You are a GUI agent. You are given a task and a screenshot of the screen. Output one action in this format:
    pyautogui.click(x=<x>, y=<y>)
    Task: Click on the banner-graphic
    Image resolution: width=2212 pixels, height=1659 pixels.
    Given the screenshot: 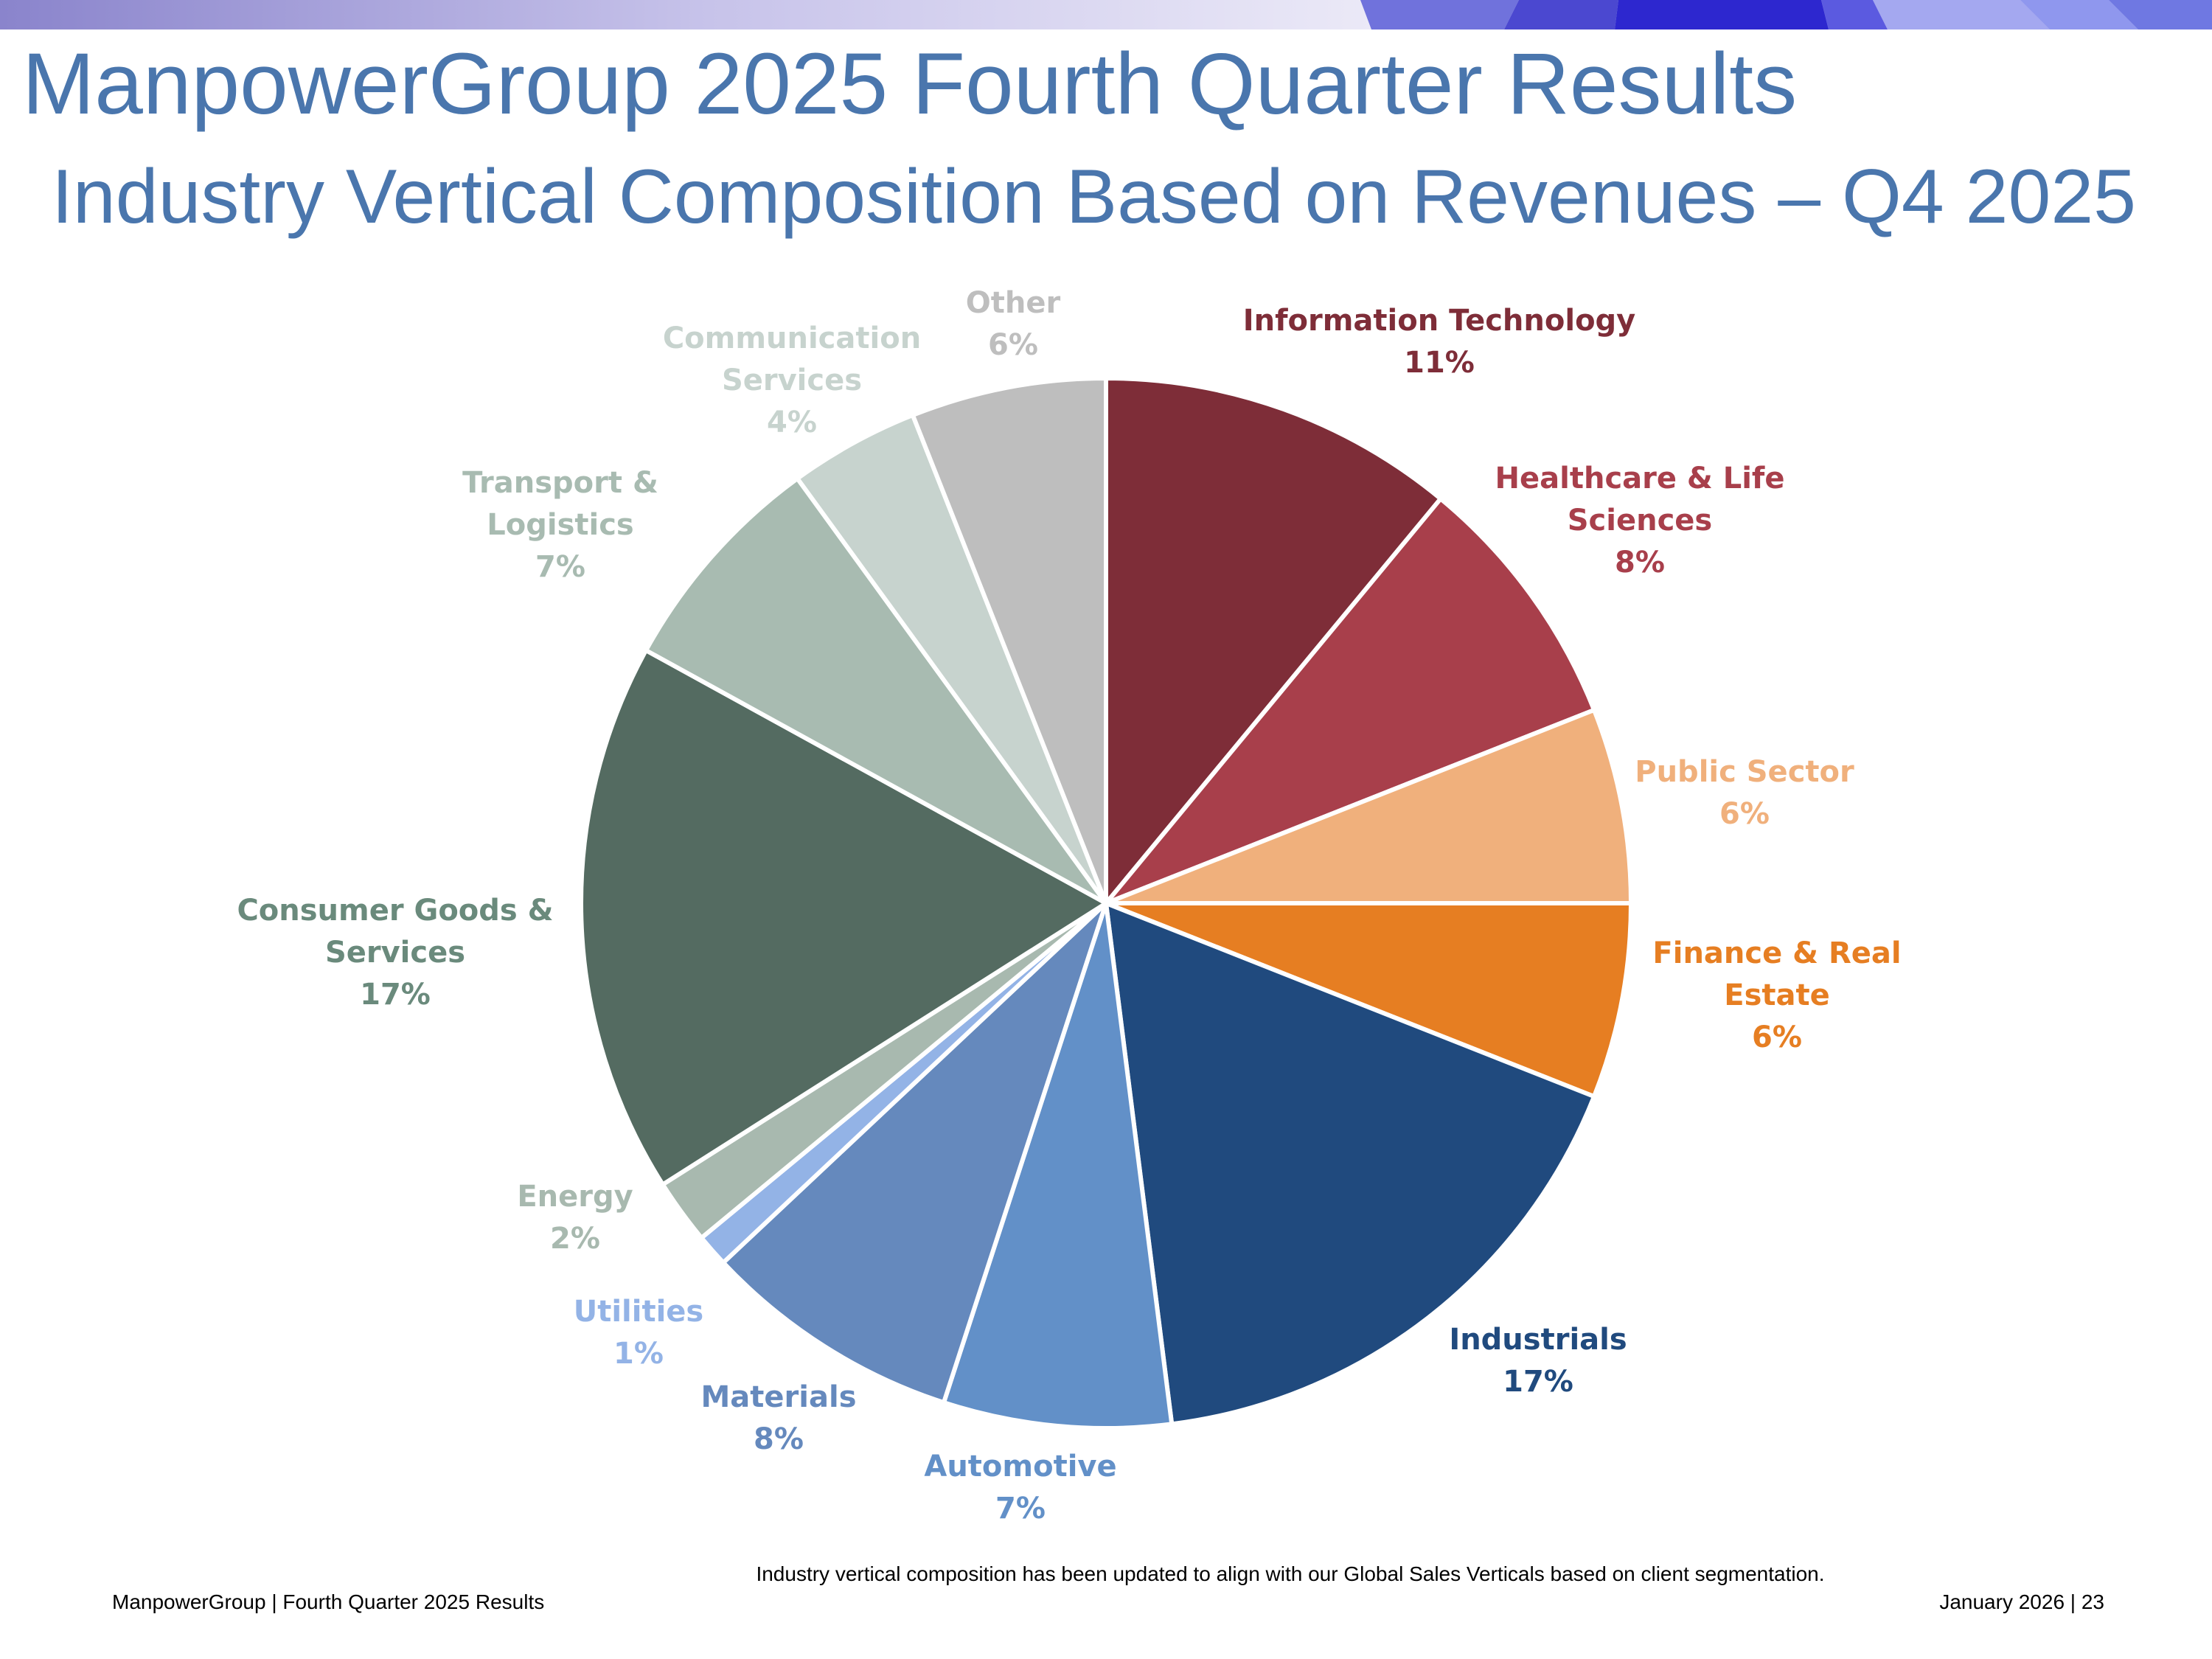 What is the action you would take?
    pyautogui.click(x=1106, y=14)
    